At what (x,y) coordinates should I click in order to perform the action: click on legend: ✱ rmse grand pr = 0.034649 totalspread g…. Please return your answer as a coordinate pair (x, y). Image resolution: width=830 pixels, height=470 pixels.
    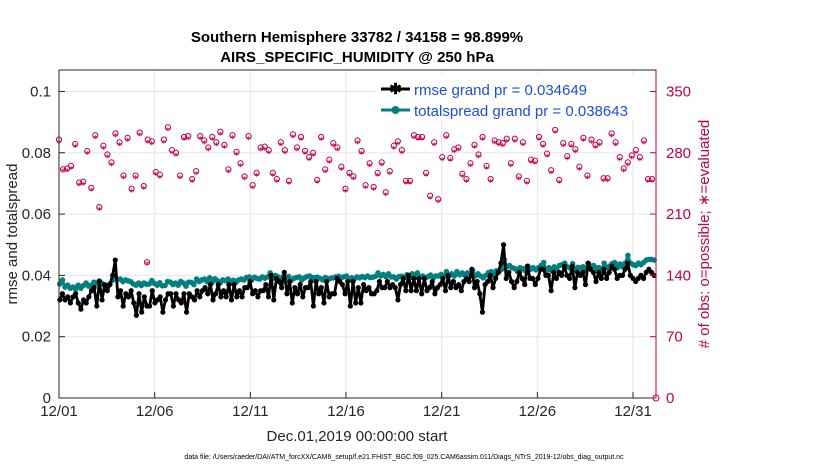
    Looking at the image, I should click on (511, 97).